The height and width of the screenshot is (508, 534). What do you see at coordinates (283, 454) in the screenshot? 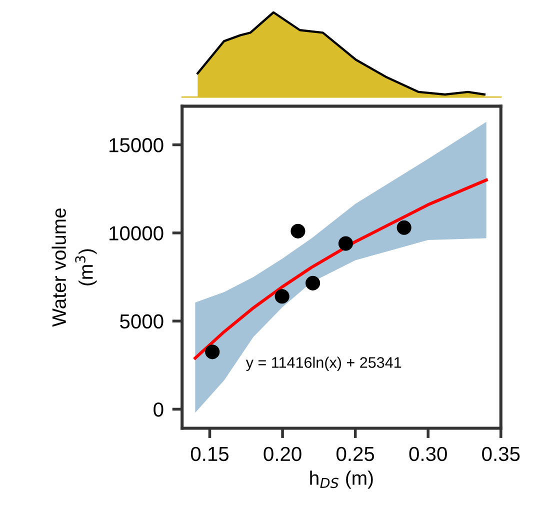
I see `x-tick-label: 0.20` at bounding box center [283, 454].